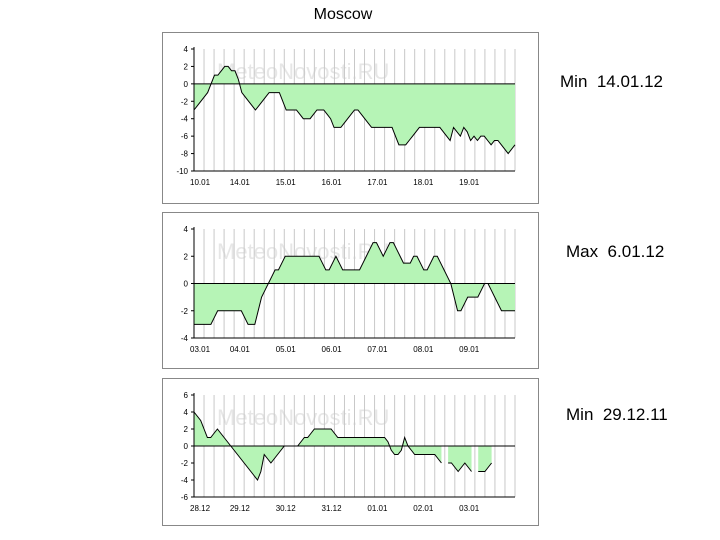  What do you see at coordinates (617, 414) in the screenshot?
I see `side-label-3: Min 29.12.11` at bounding box center [617, 414].